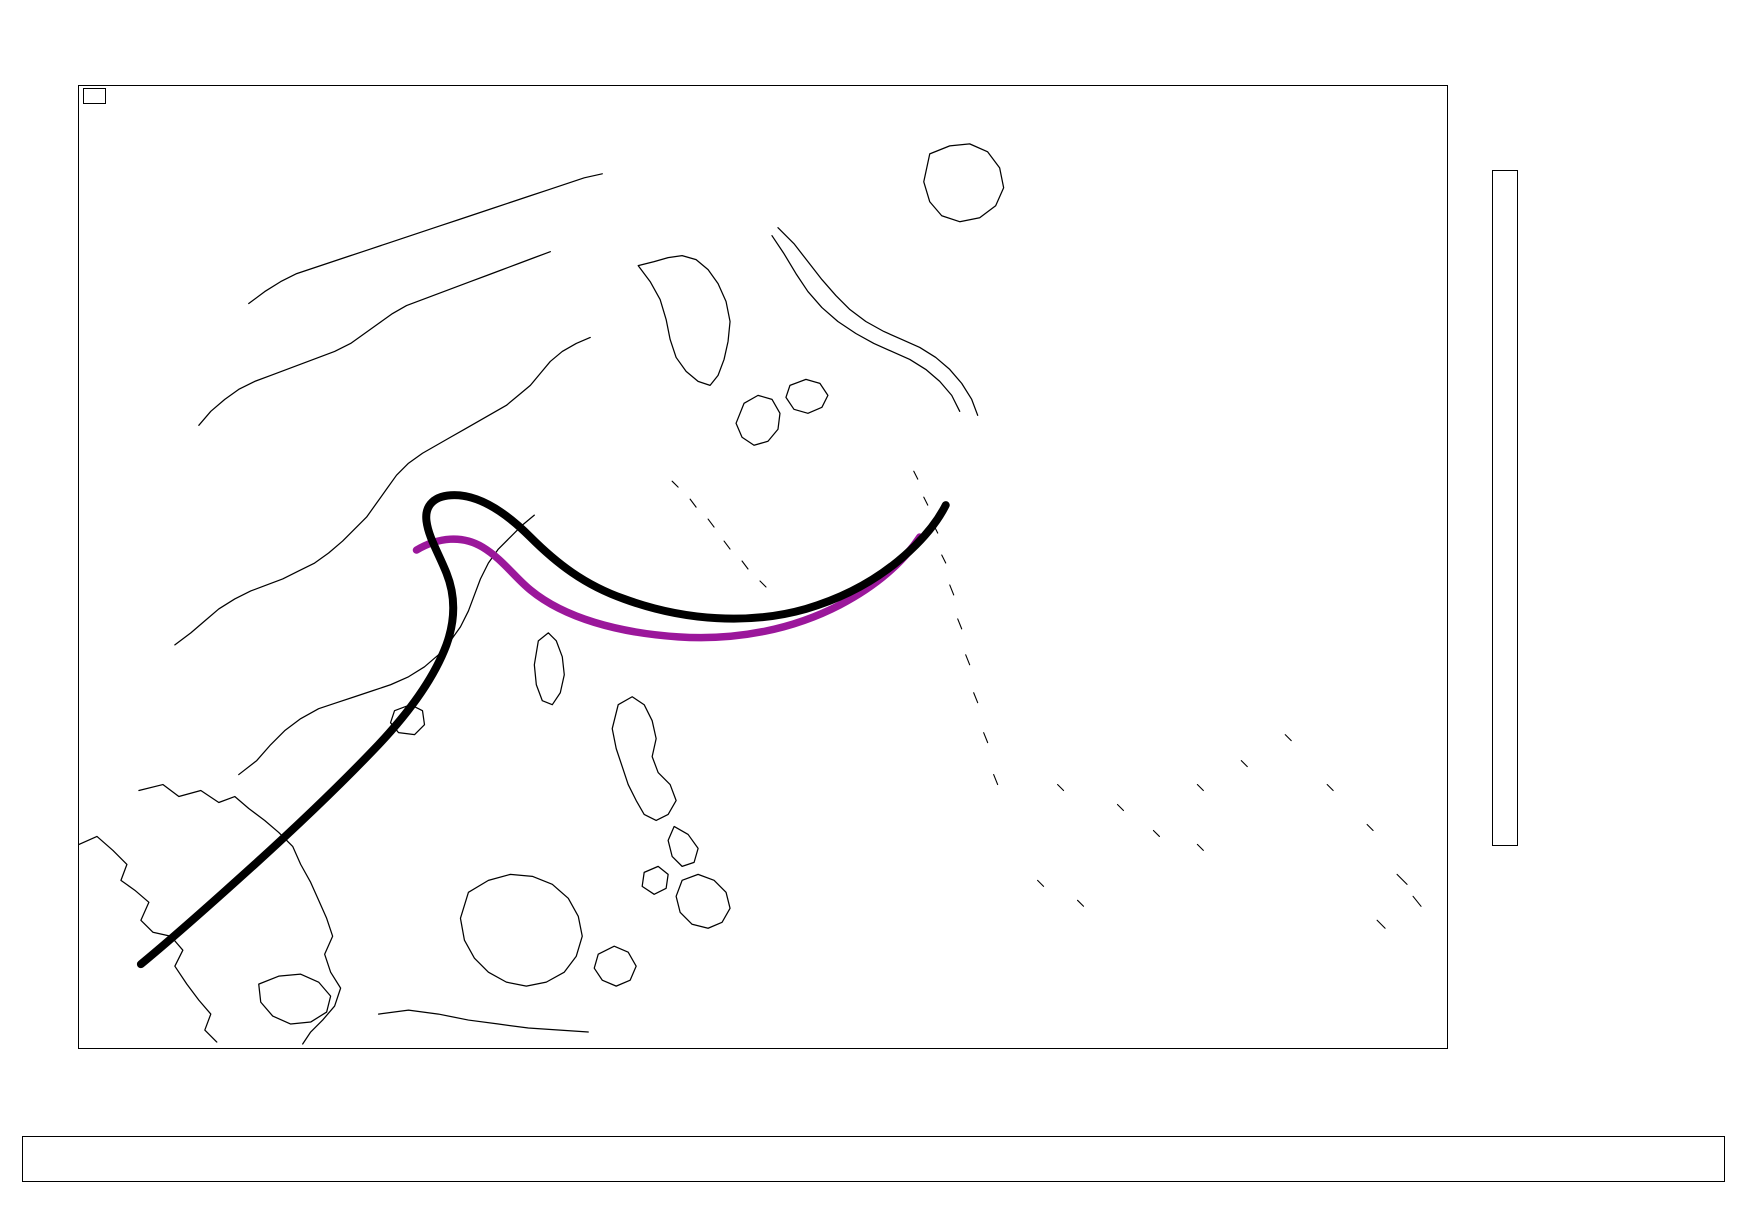 The height and width of the screenshot is (1213, 1748). I want to click on hres-track, so click(668, 587).